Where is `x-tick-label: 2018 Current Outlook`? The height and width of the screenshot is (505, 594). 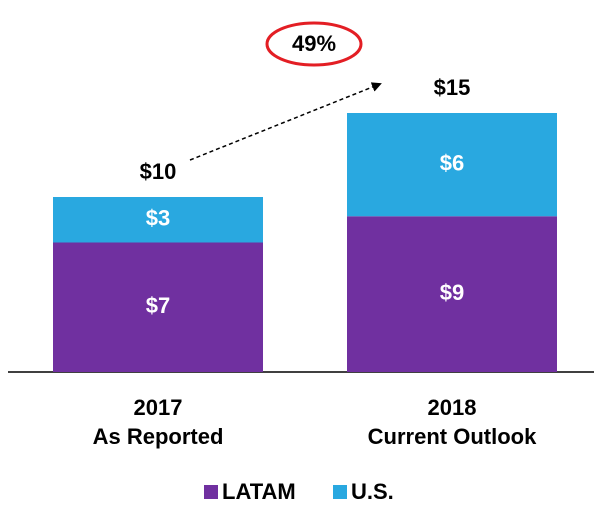 x-tick-label: 2018 Current Outlook is located at coordinates (452, 422).